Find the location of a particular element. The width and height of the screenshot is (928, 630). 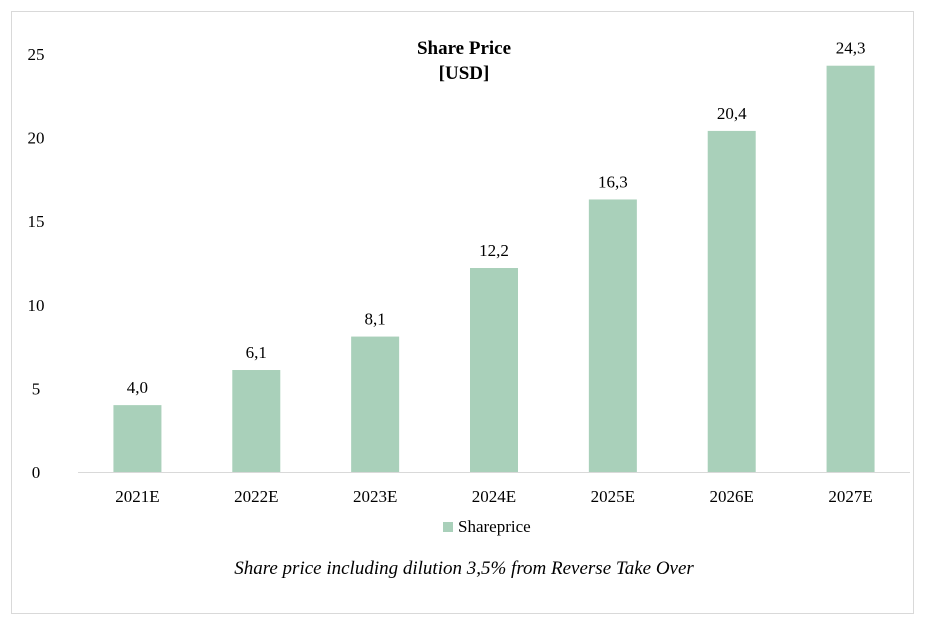

legend: Shareprice is located at coordinates (487, 527).